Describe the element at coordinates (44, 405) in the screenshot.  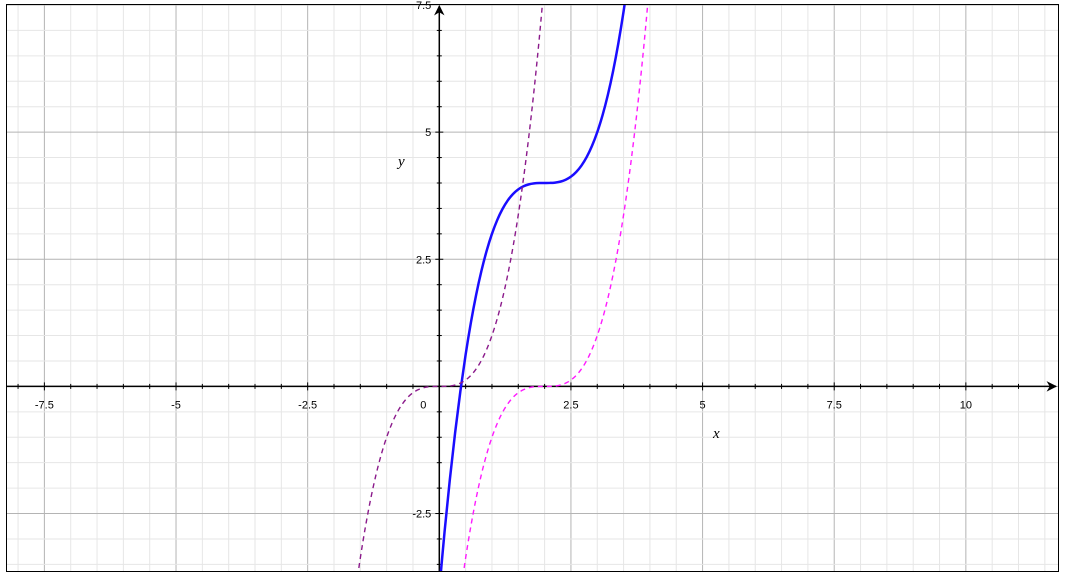
I see `x-tick-label: -7.5` at that location.